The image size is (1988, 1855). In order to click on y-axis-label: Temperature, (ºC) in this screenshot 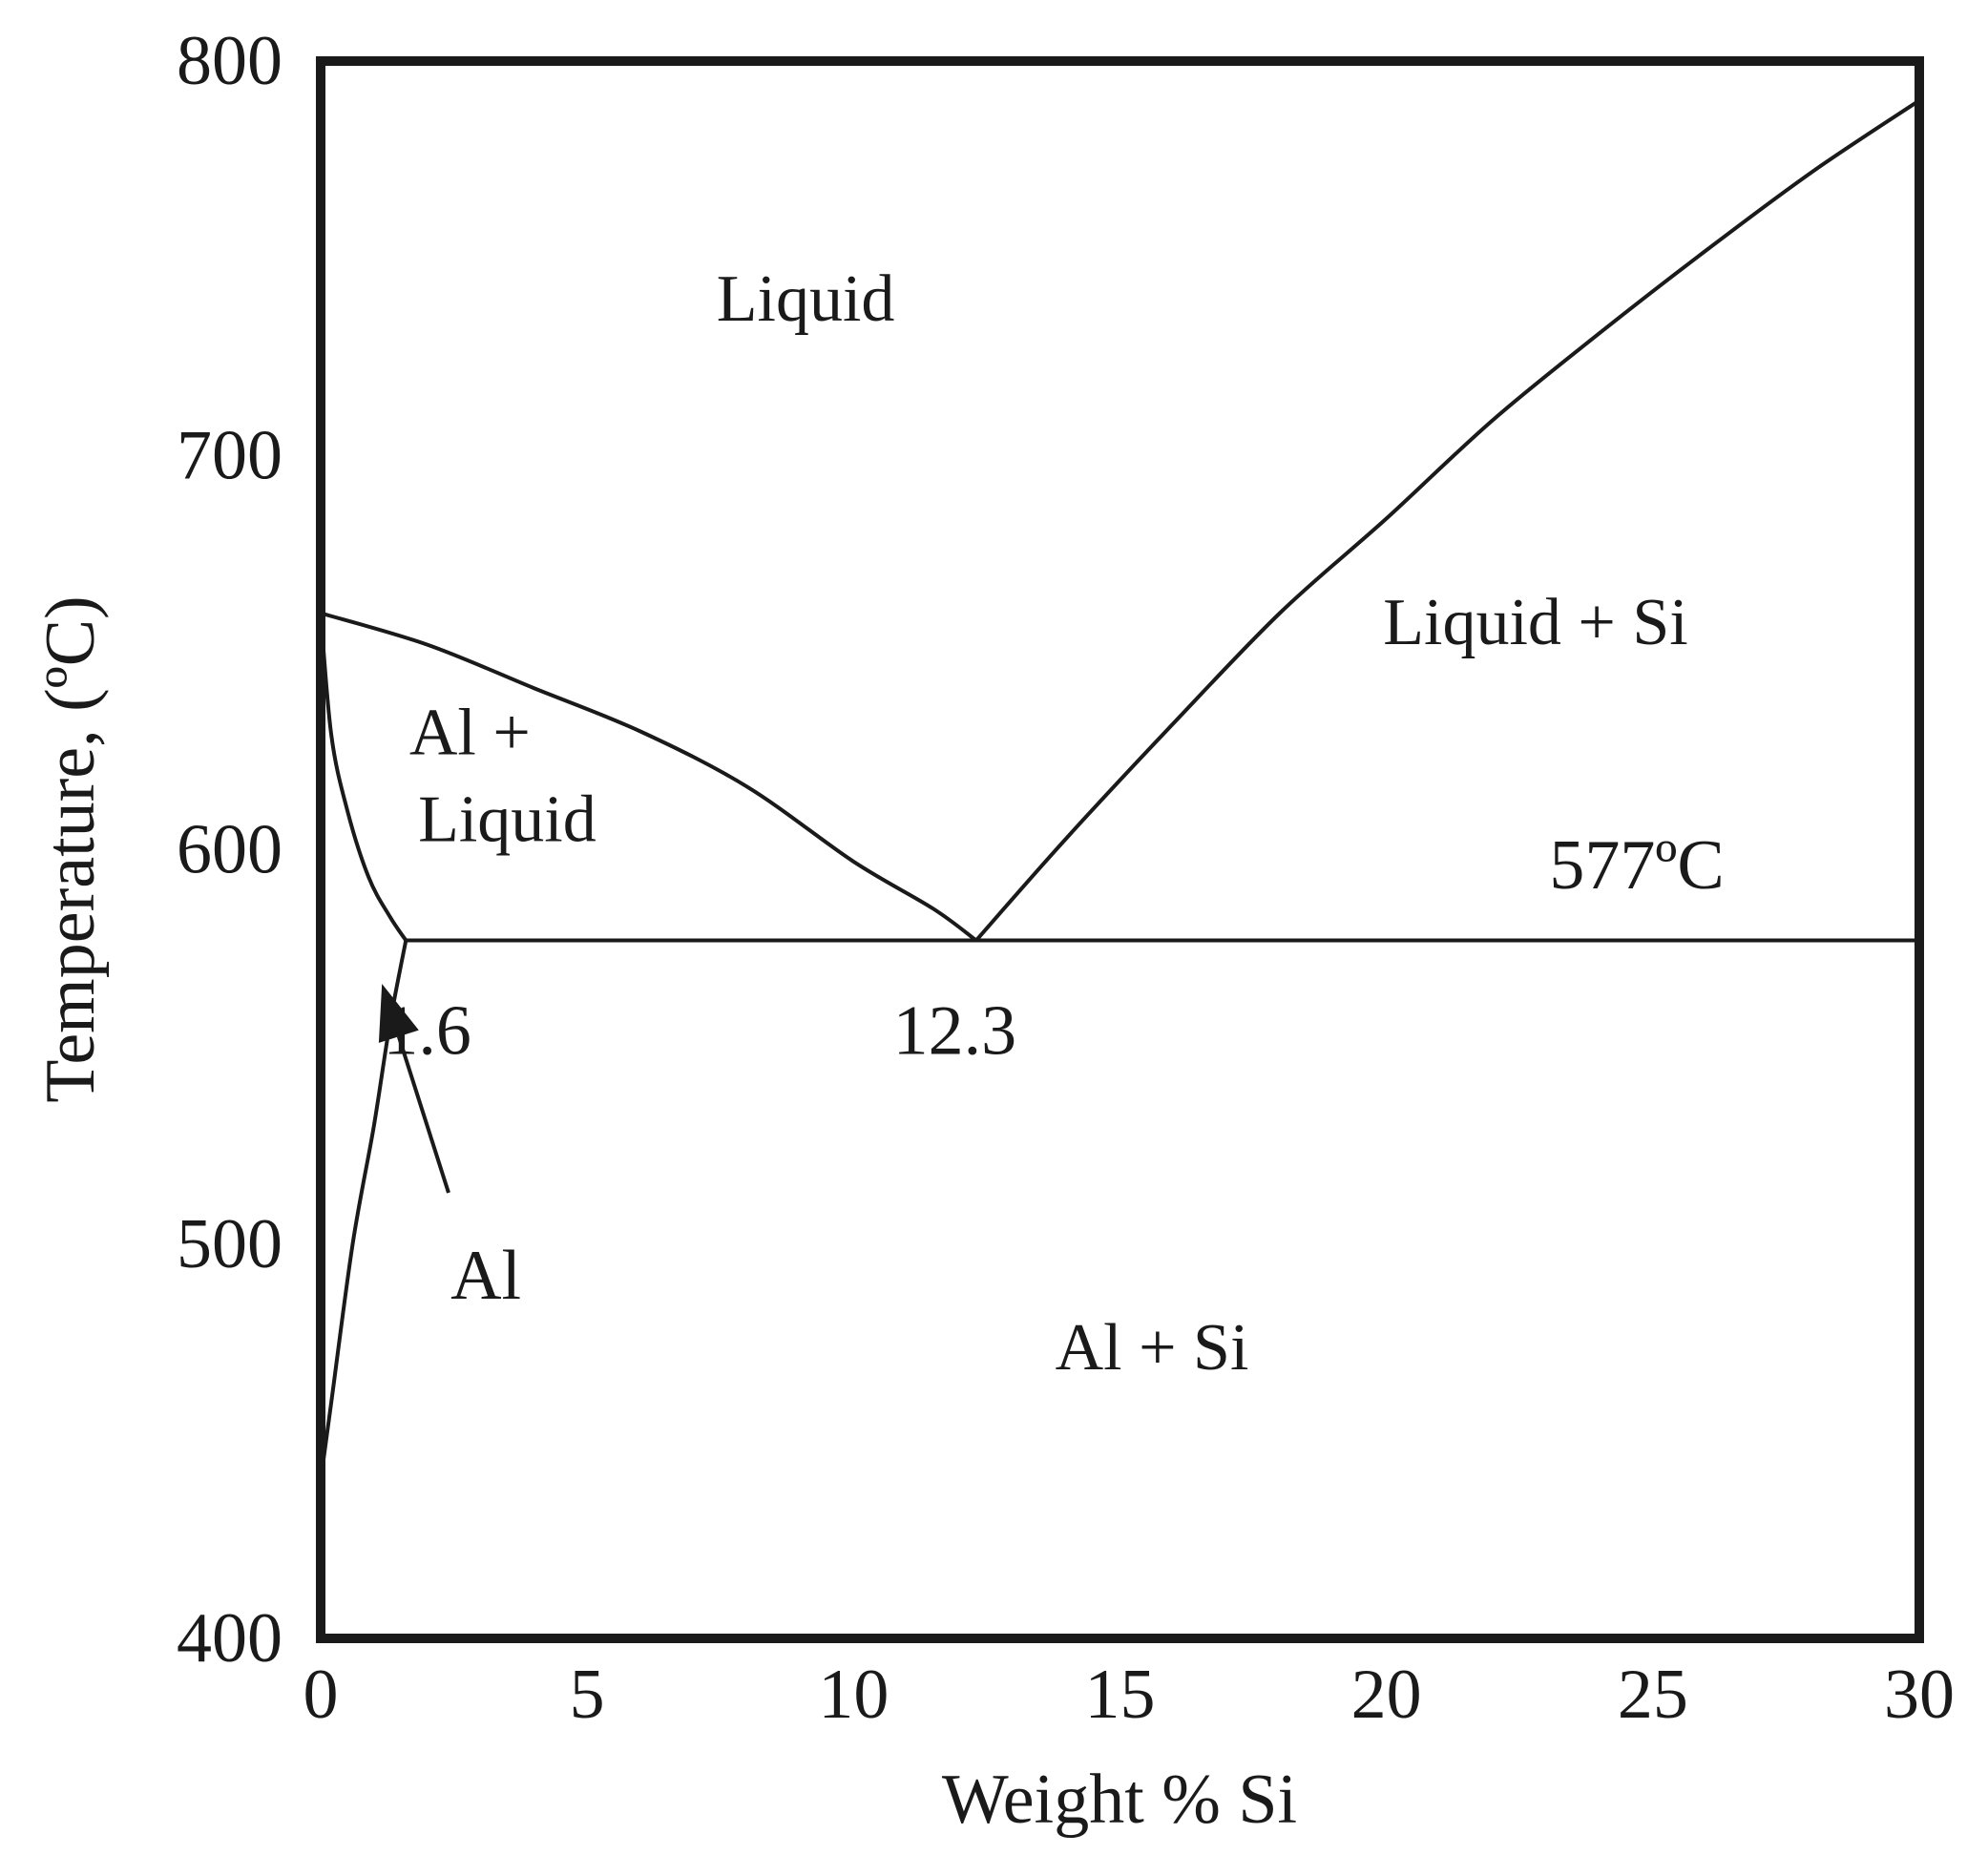, I will do `click(70, 848)`.